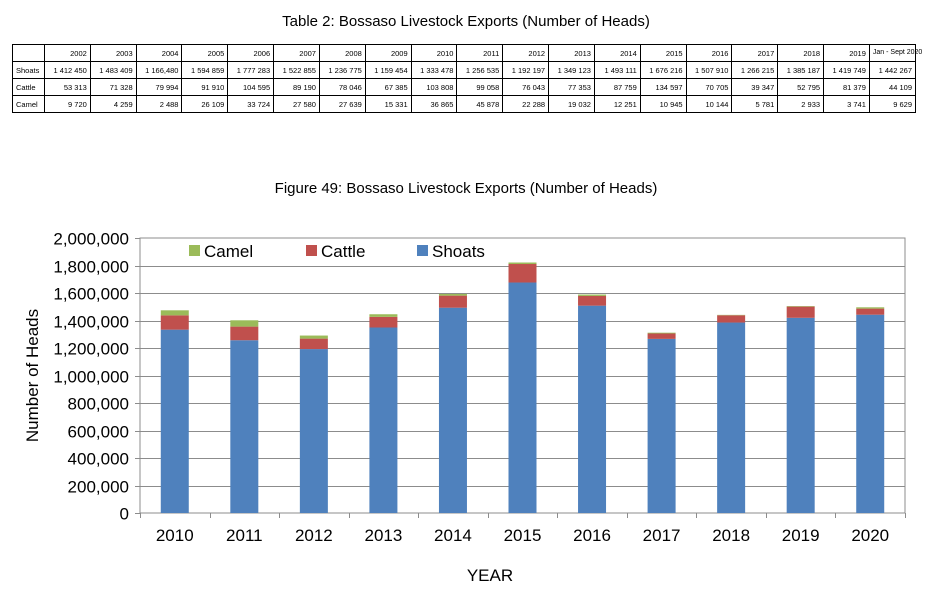 This screenshot has height=590, width=932. What do you see at coordinates (244, 426) in the screenshot?
I see `bar-shoats-2011` at bounding box center [244, 426].